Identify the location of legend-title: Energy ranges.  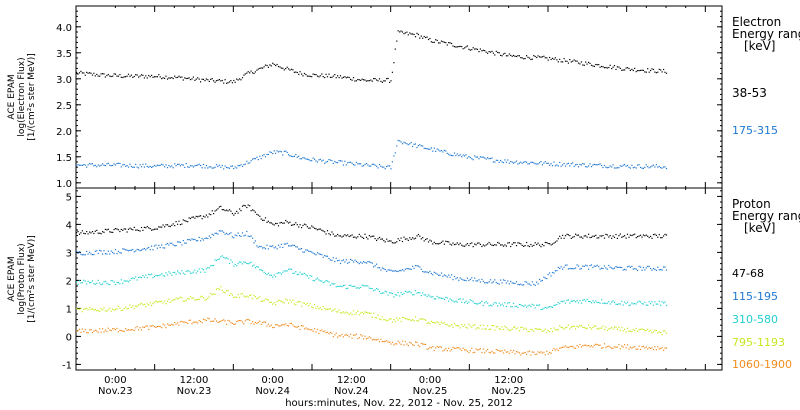
(766, 34).